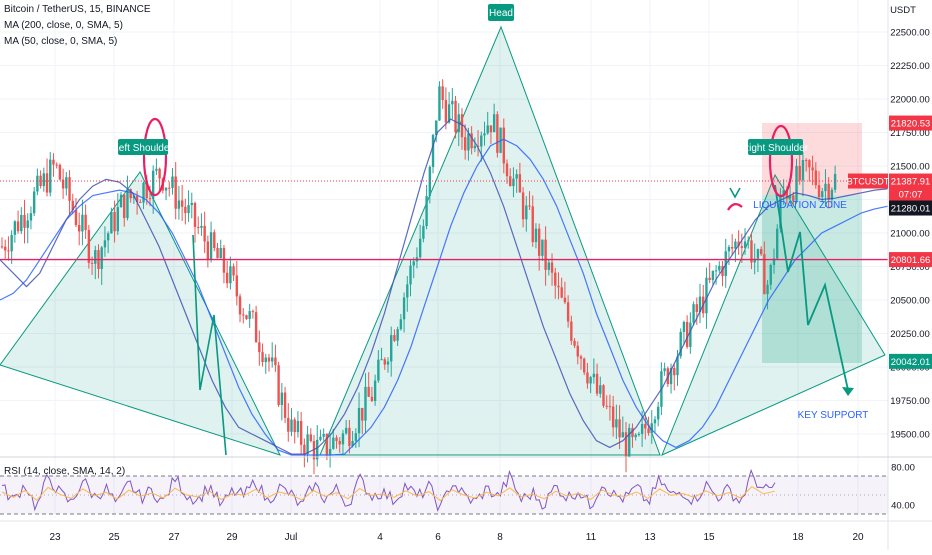 This screenshot has height=555, width=932. I want to click on y-tick-label: 20250.00, so click(910, 334).